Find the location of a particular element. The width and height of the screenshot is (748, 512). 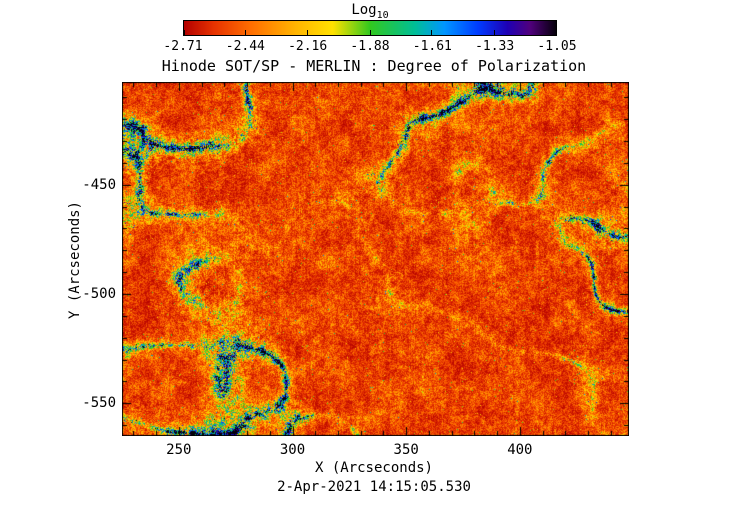

colorbar-tick-label: -1.33 is located at coordinates (495, 46).